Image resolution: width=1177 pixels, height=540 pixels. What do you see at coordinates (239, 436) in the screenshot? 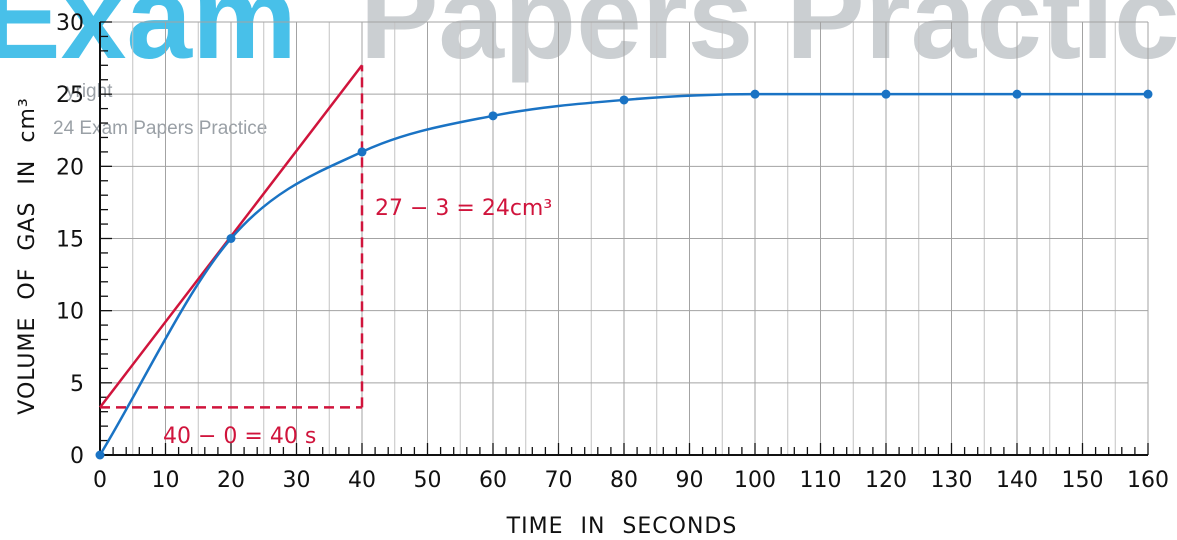
I see `run-annotation: 40 − 0 = 40 s` at bounding box center [239, 436].